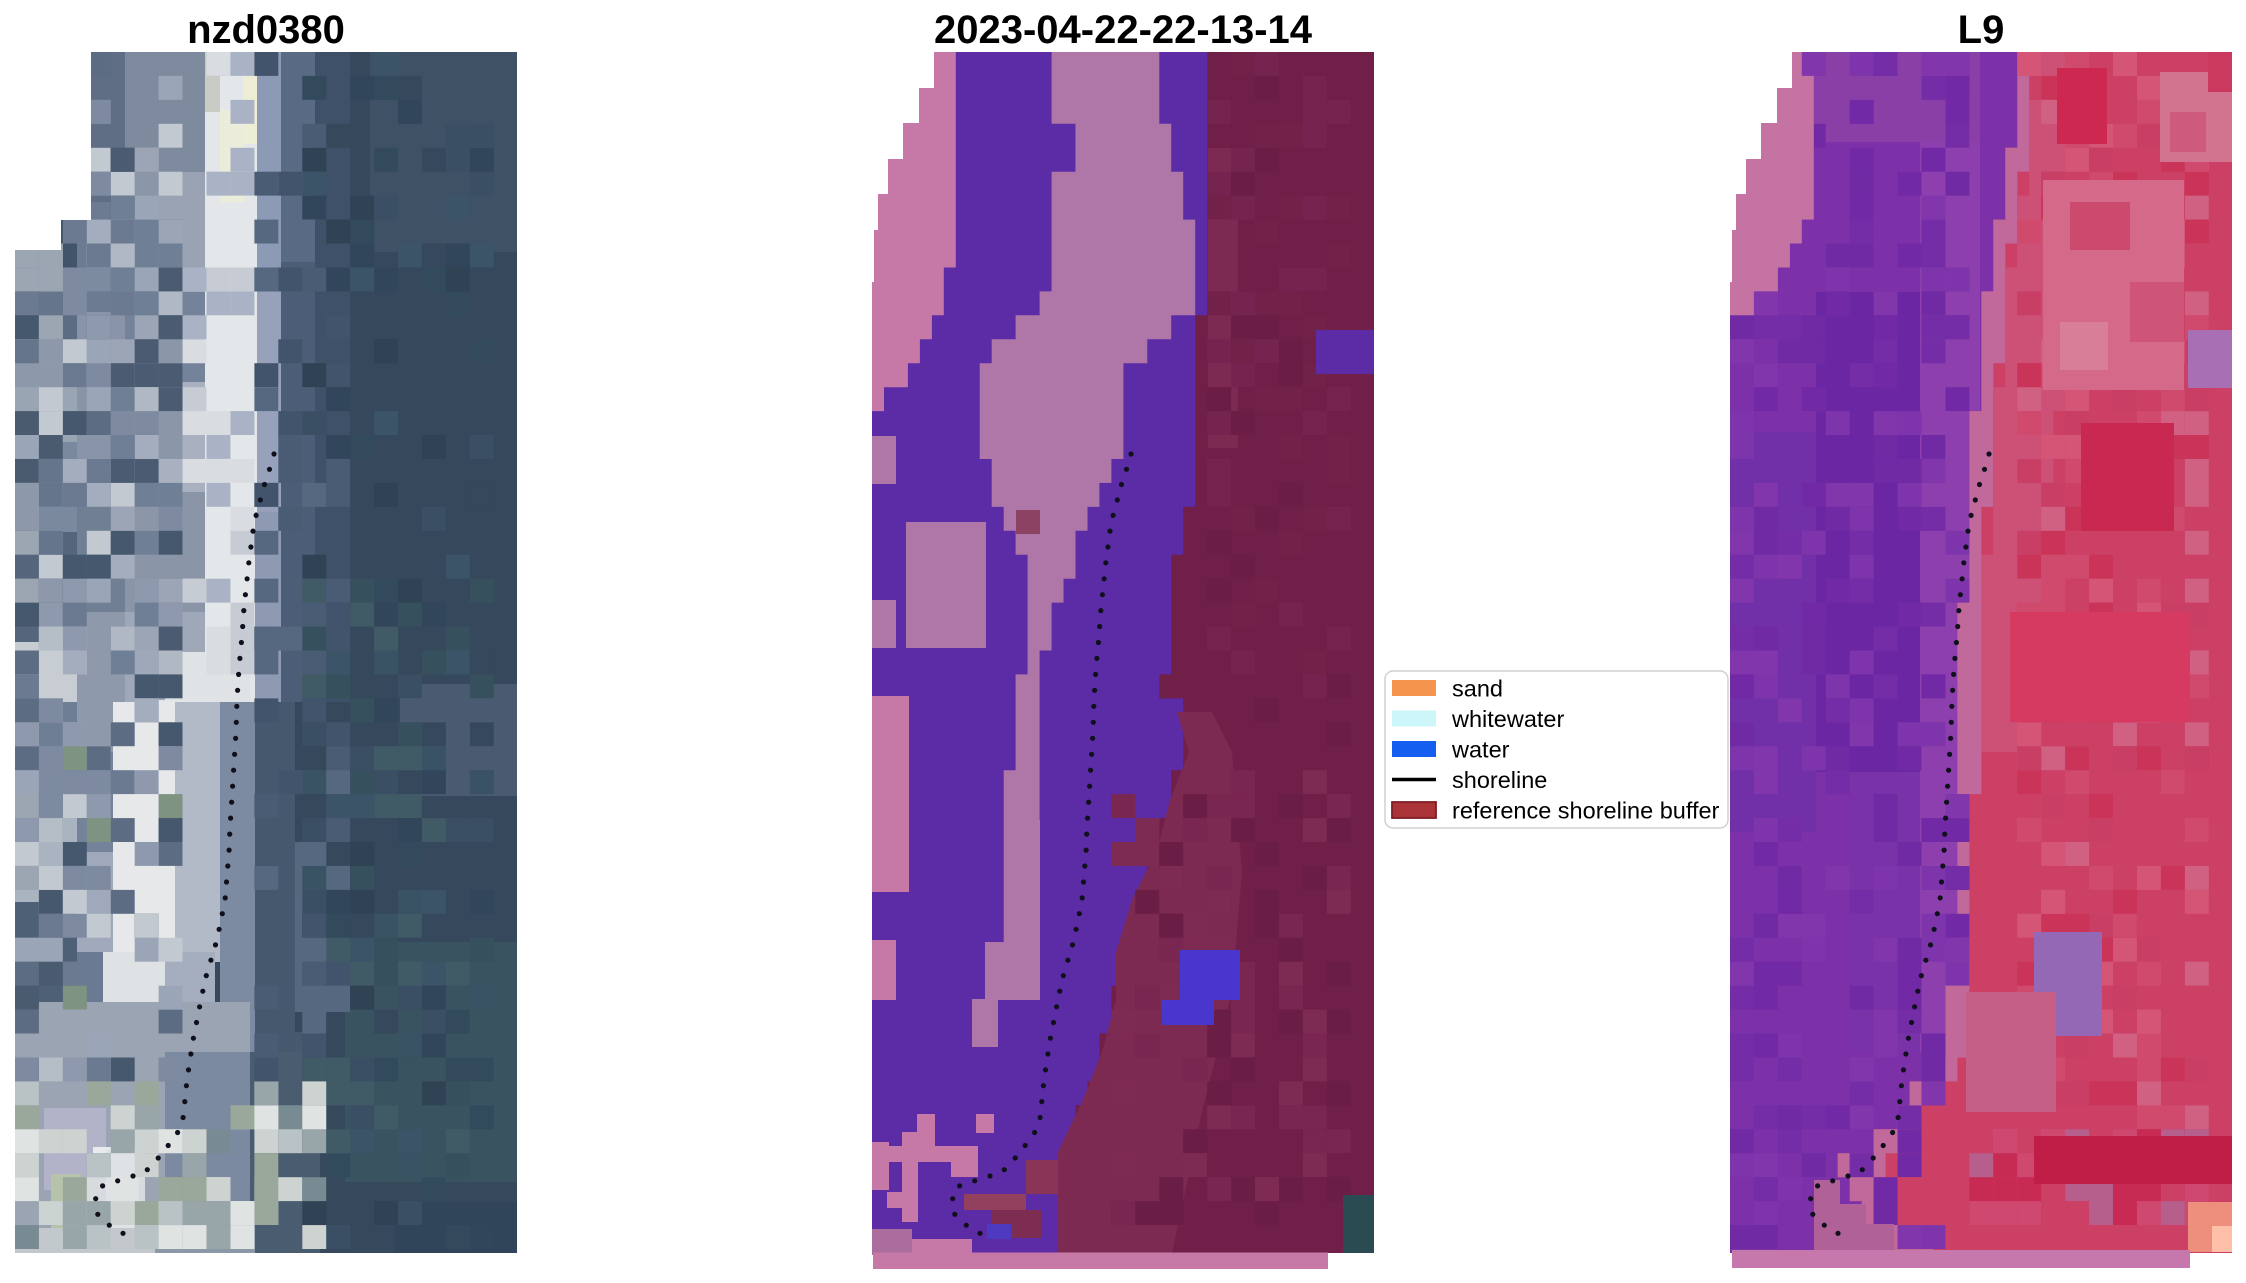  I want to click on svg-text: reference shoreline buffer, so click(1586, 811).